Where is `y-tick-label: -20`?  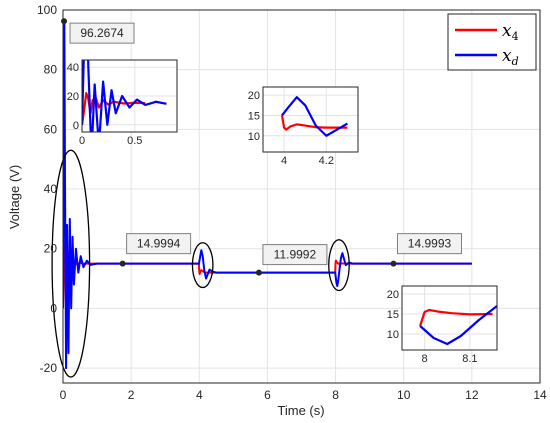
y-tick-label: -20 is located at coordinates (49, 368).